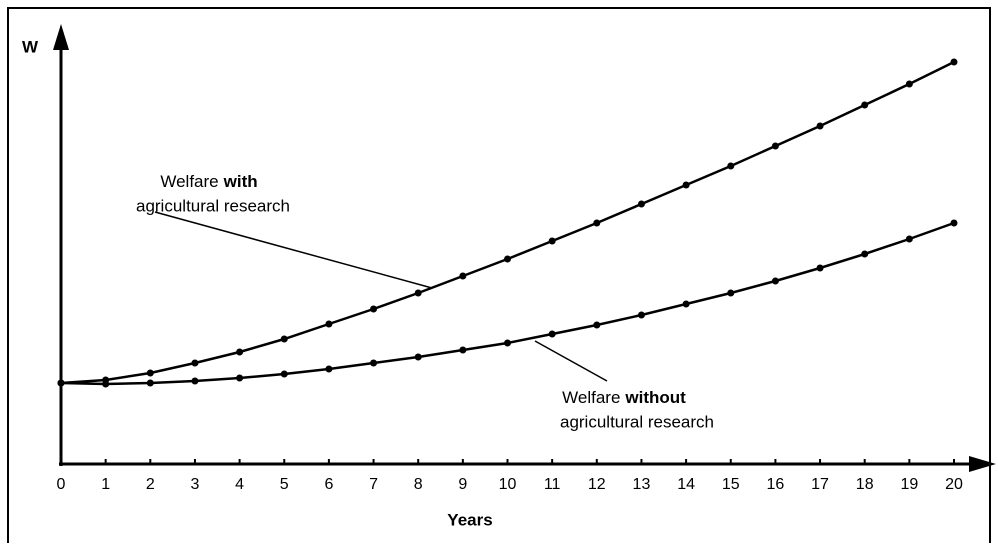 The width and height of the screenshot is (998, 548). What do you see at coordinates (508, 484) in the screenshot?
I see `x-tick-label: 10` at bounding box center [508, 484].